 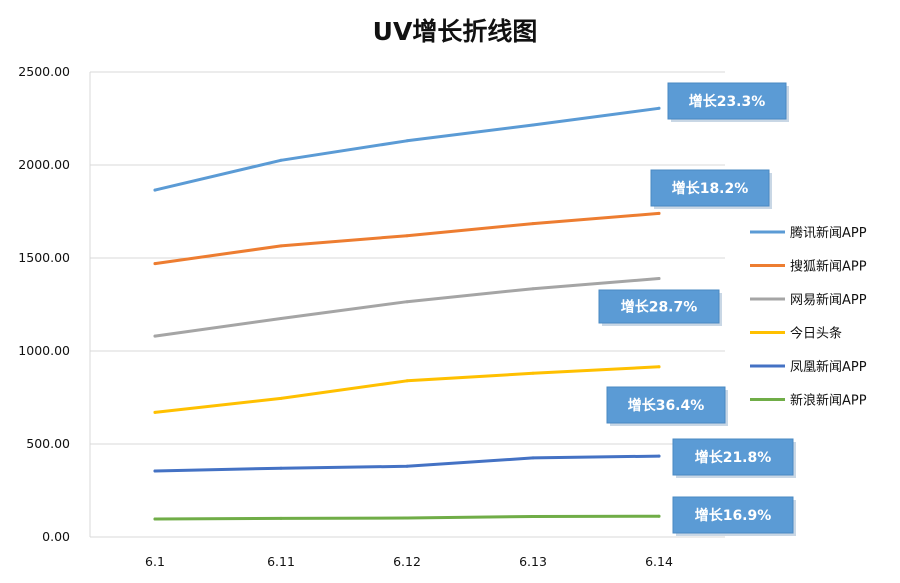 I want to click on legend-label: 搜狐新闻APP, so click(x=828, y=267).